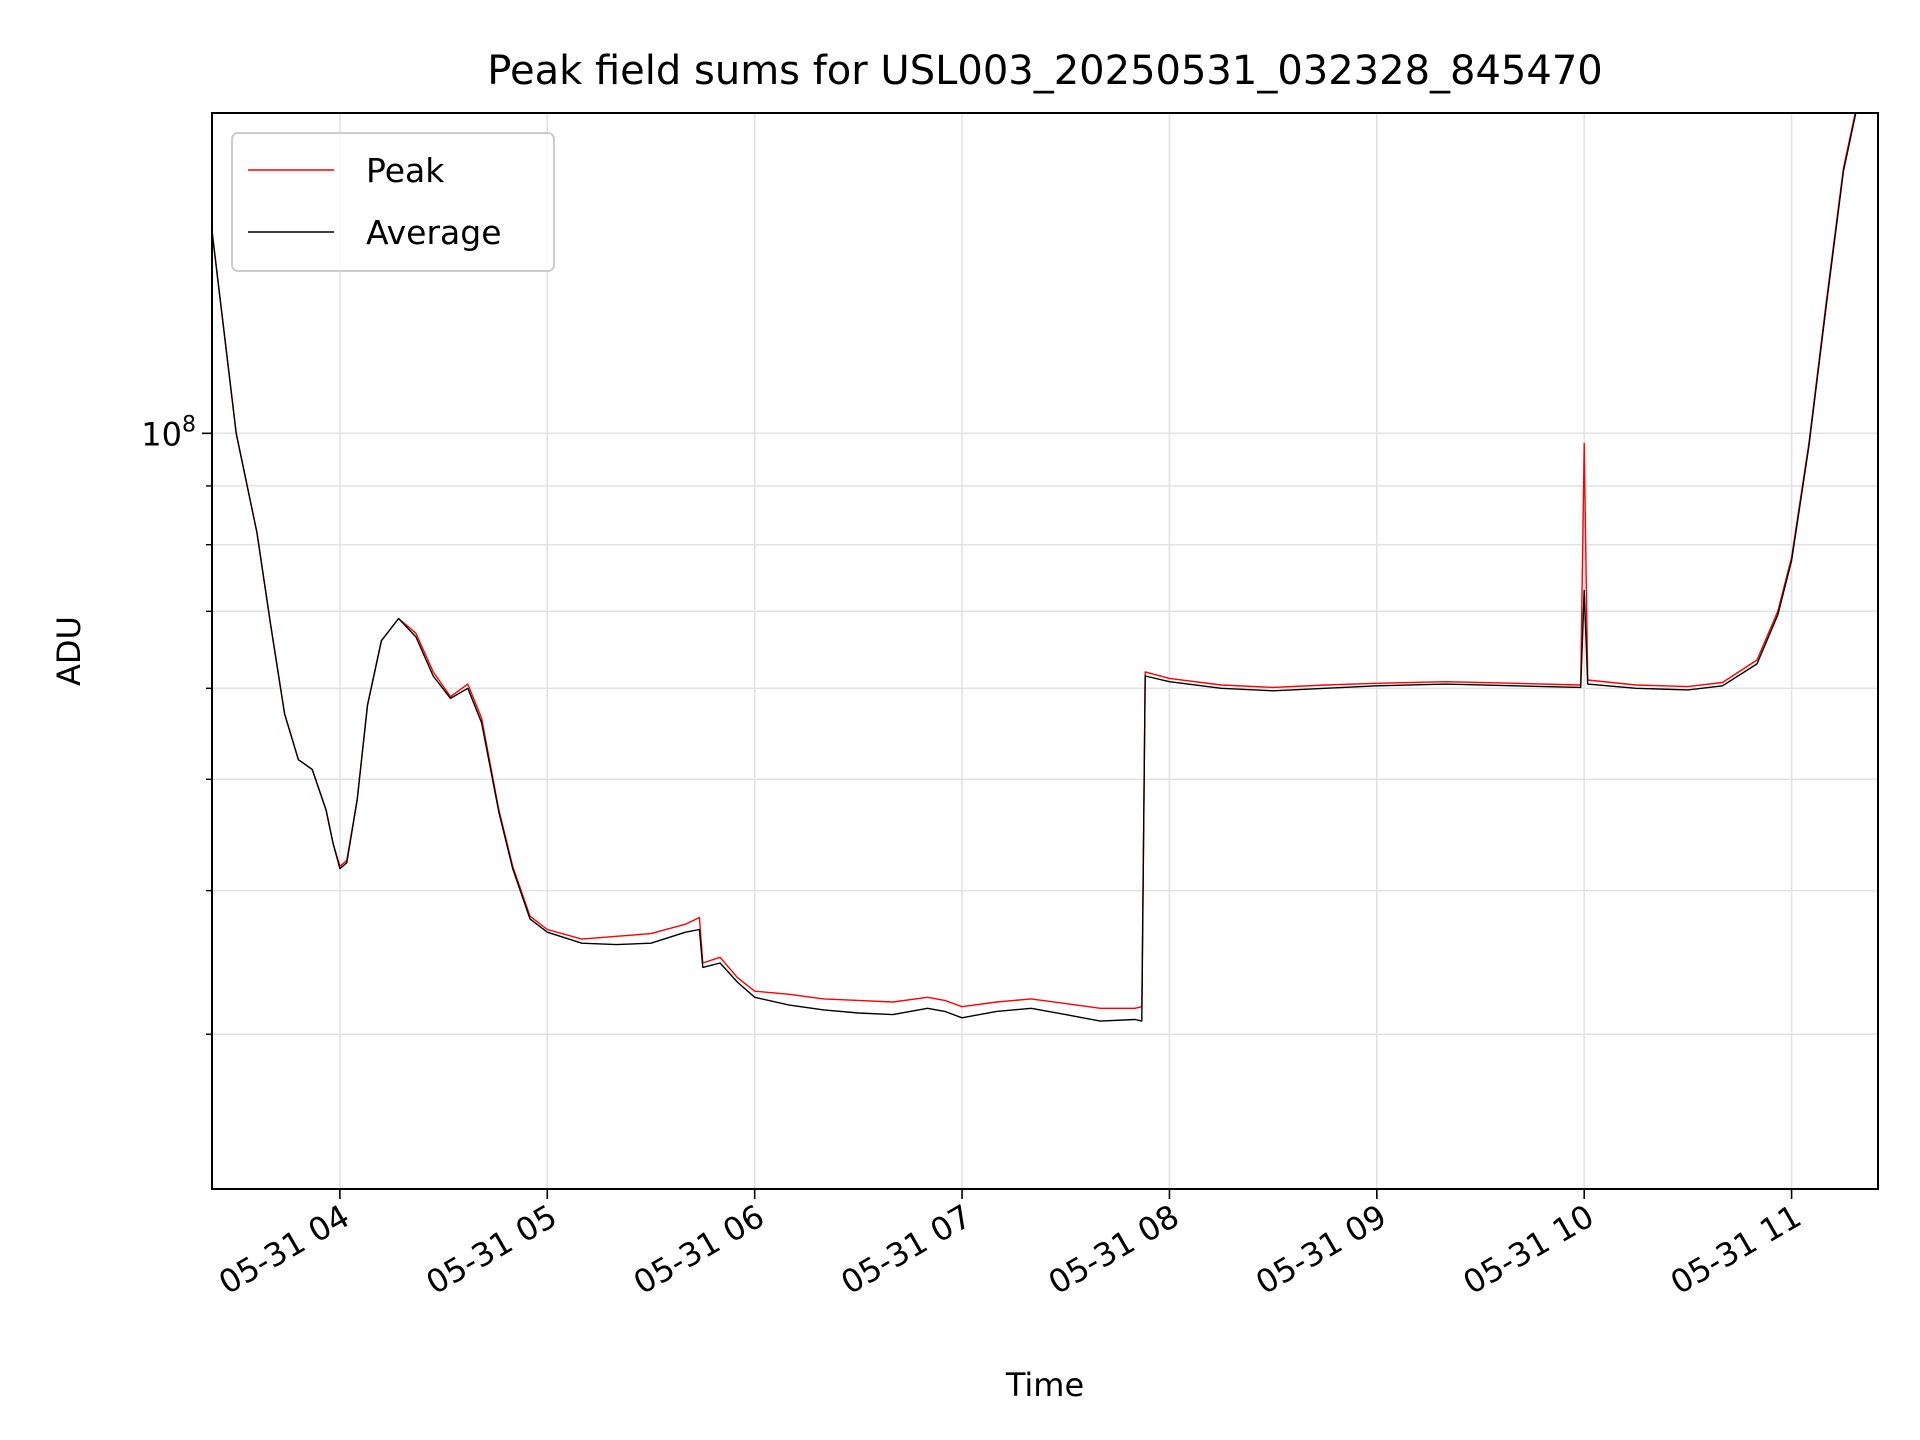 This screenshot has height=1440, width=1920. Describe the element at coordinates (69, 651) in the screenshot. I see `y-axis-label: ADU` at that location.